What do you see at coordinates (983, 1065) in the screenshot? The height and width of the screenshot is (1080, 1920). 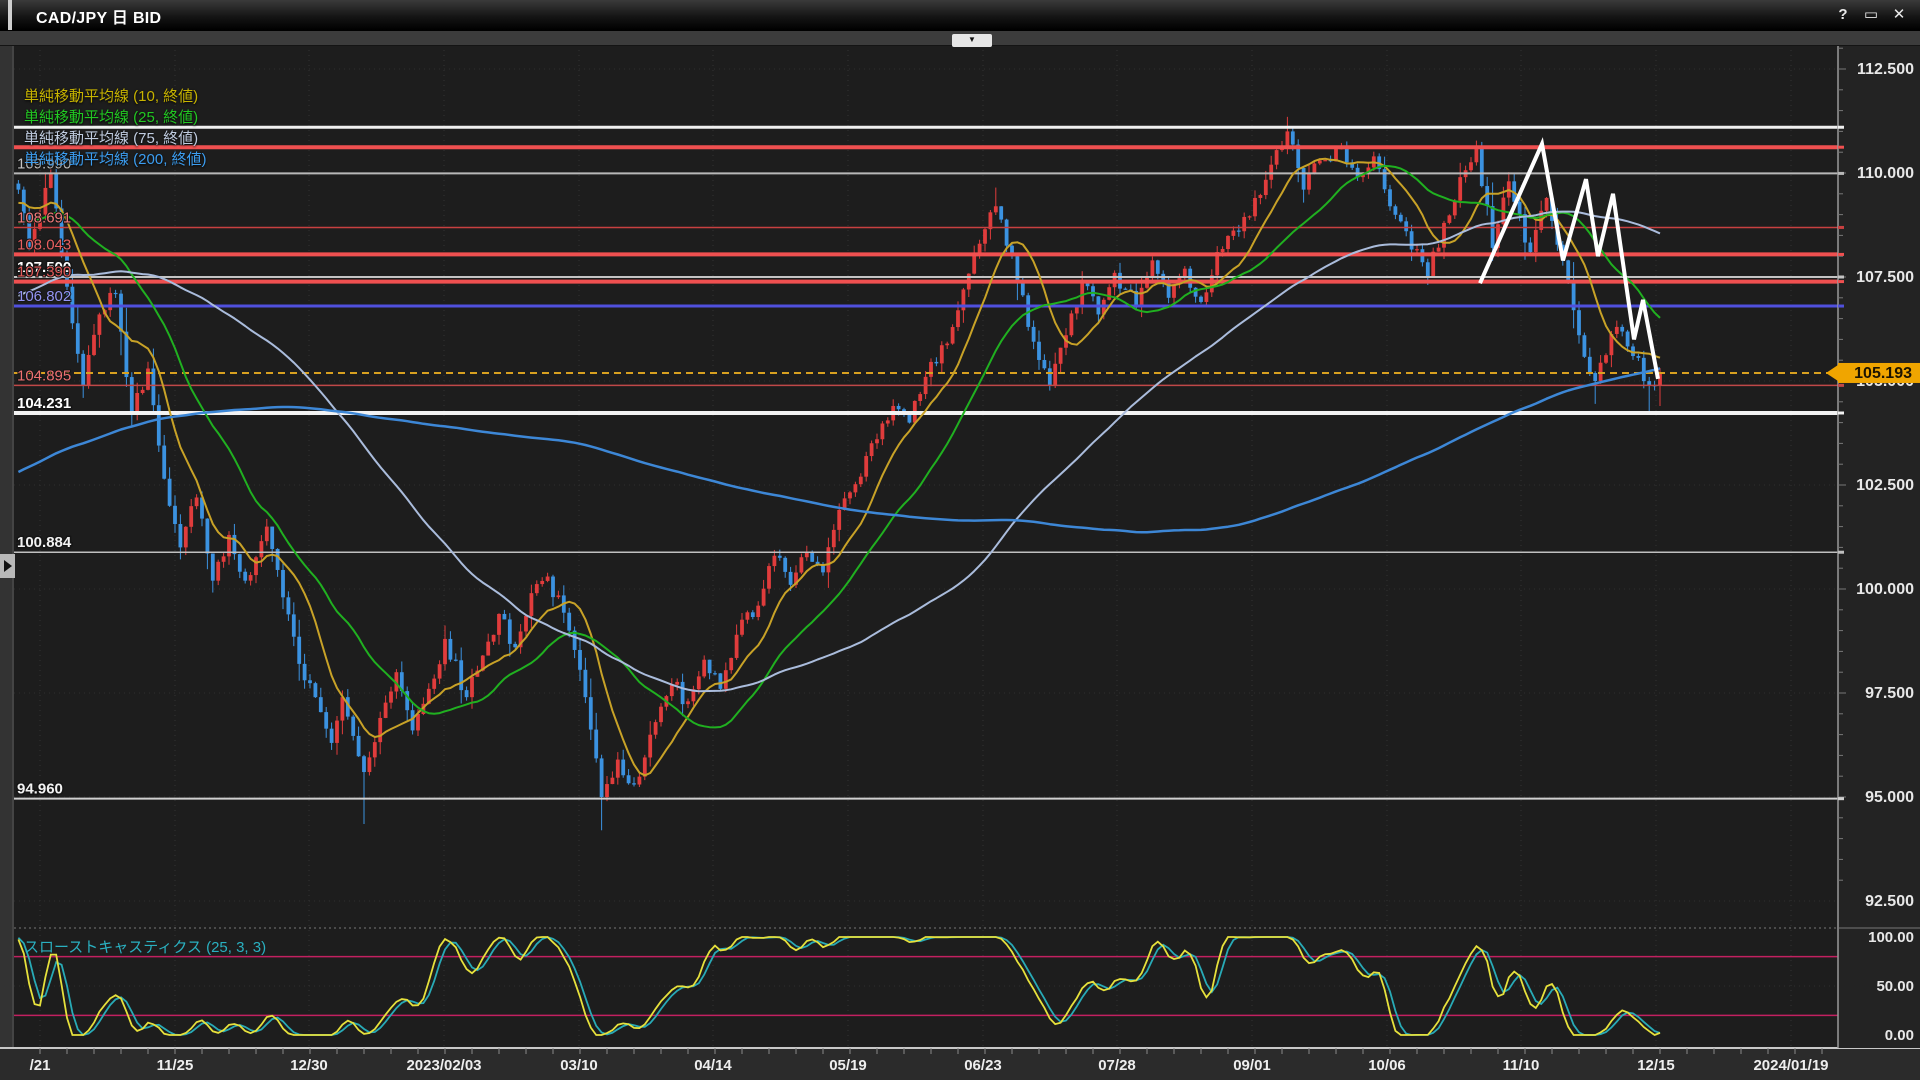 I see `x-tick-label: 06/23` at bounding box center [983, 1065].